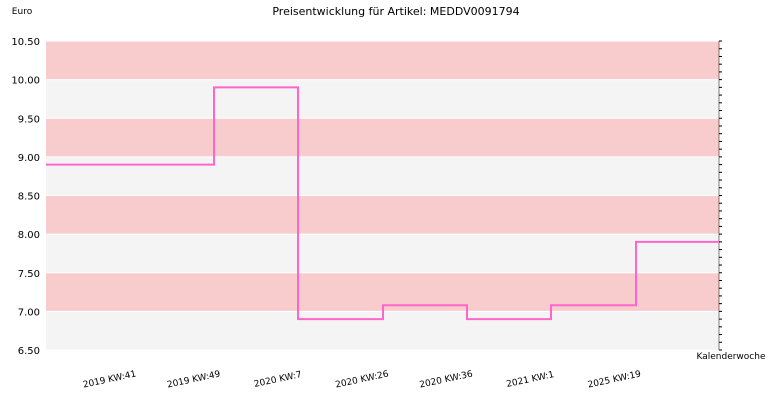 This screenshot has width=770, height=400. Describe the element at coordinates (22, 12) in the screenshot. I see `y-axis-label: Euro` at that location.